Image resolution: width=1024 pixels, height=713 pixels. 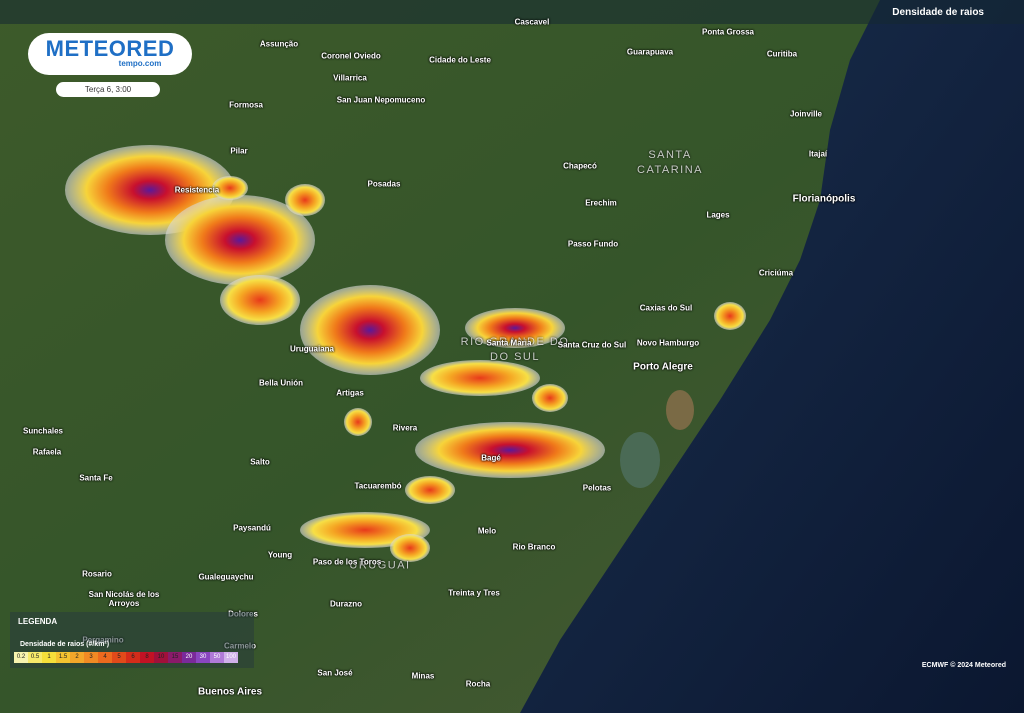 What do you see at coordinates (601, 203) in the screenshot?
I see `city-label: Erechim` at bounding box center [601, 203].